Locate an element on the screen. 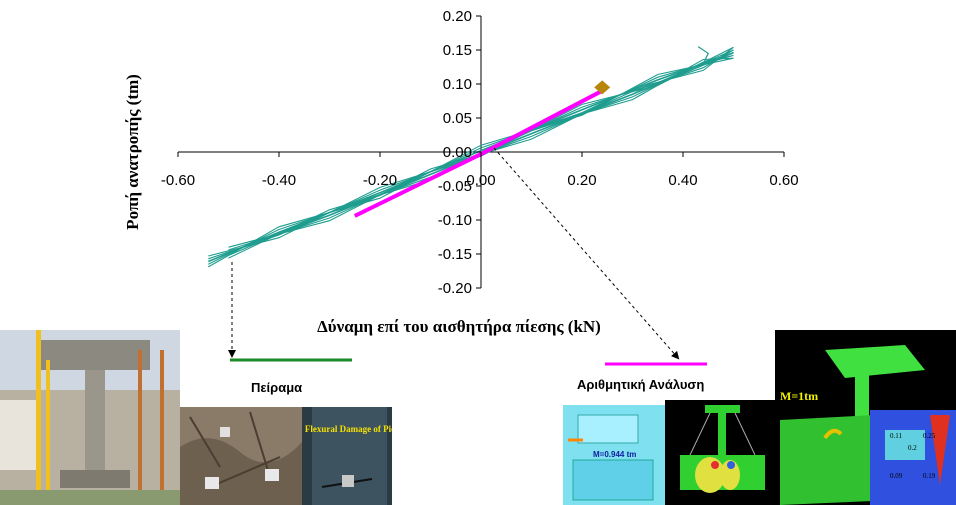 Image resolution: width=956 pixels, height=505 pixels. x-tick-label: -0.20 is located at coordinates (380, 180).